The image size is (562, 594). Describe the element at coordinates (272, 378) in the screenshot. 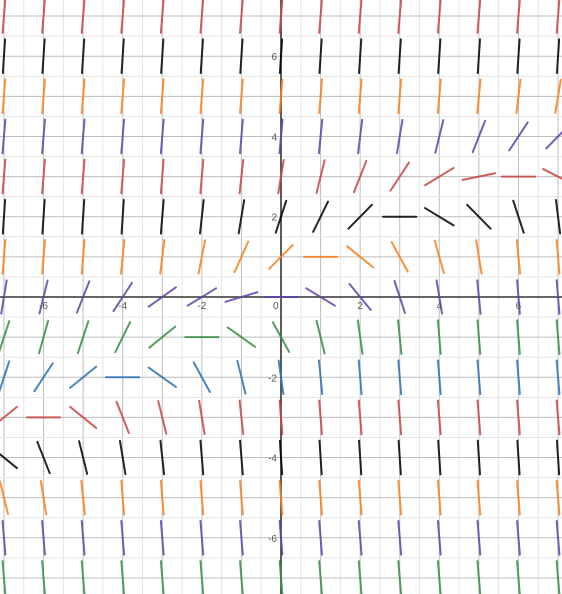

I see `y-tick-label: -2` at that location.